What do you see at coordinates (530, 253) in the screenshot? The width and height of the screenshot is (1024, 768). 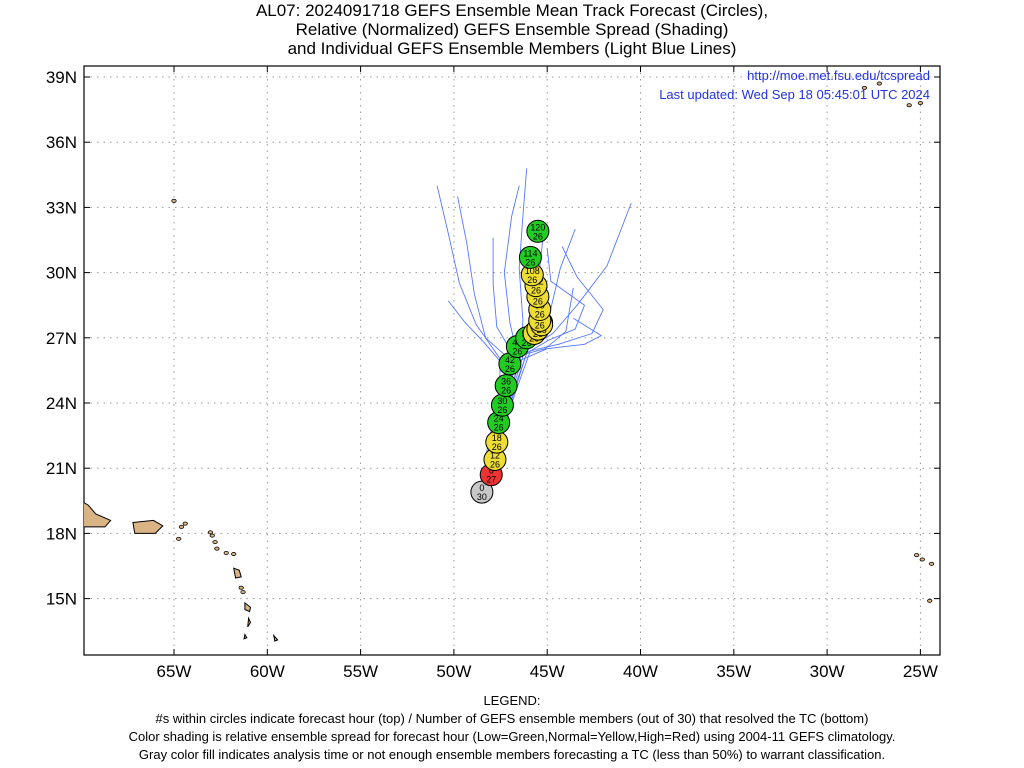 I see `forecast-hour-label: 114` at bounding box center [530, 253].